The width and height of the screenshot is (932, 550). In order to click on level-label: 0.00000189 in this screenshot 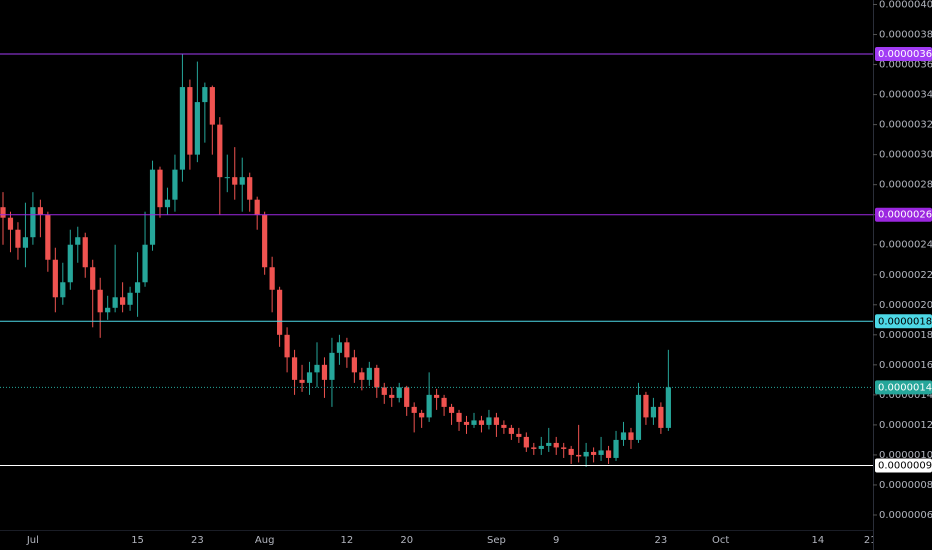, I will do `click(905, 321)`.